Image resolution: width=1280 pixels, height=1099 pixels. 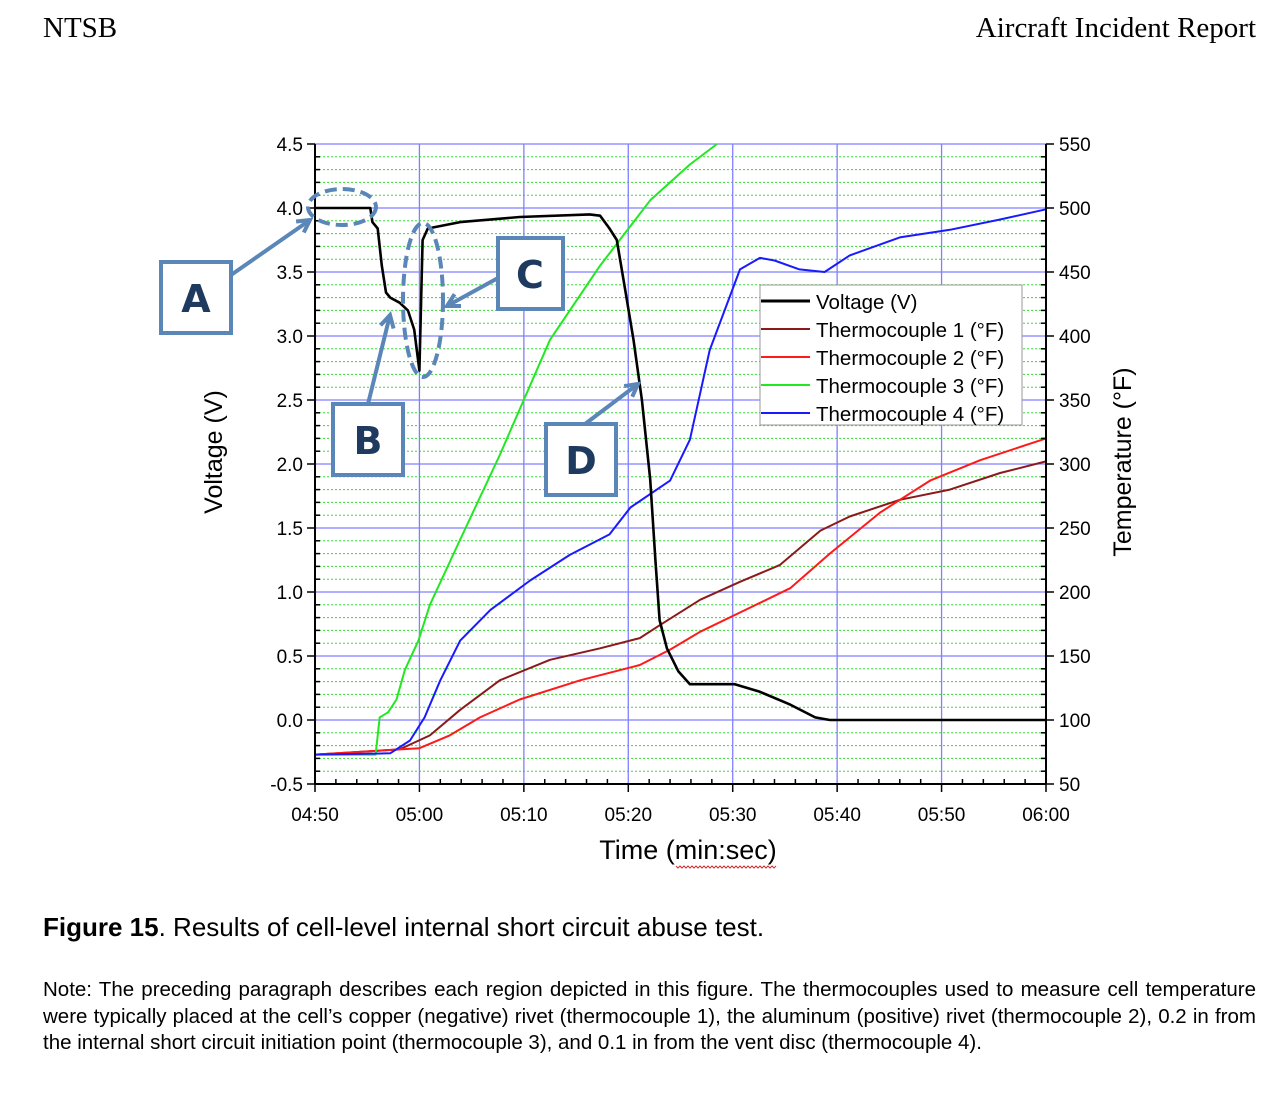 I want to click on y2-tick-label: 500, so click(x=1075, y=209).